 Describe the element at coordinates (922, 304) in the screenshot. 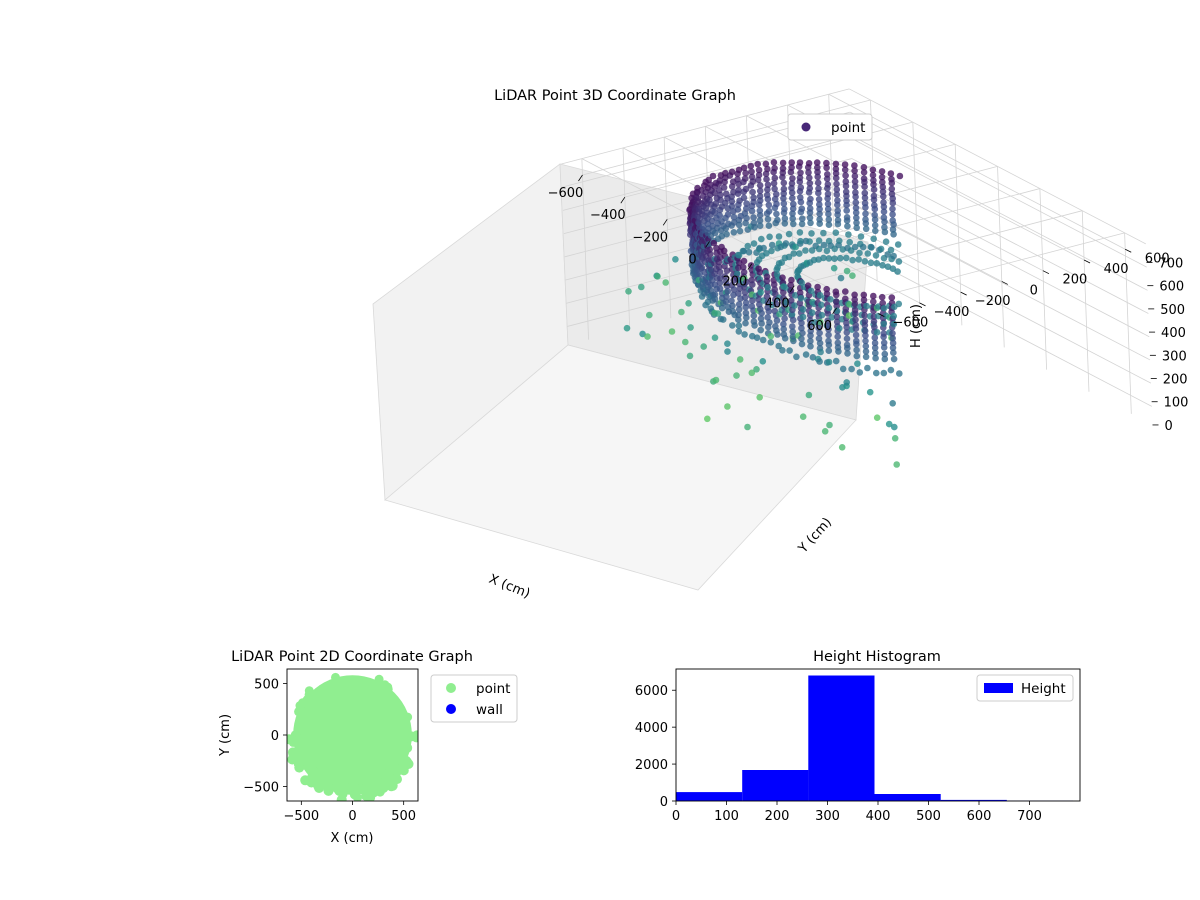

I see `y-tick-3d` at that location.